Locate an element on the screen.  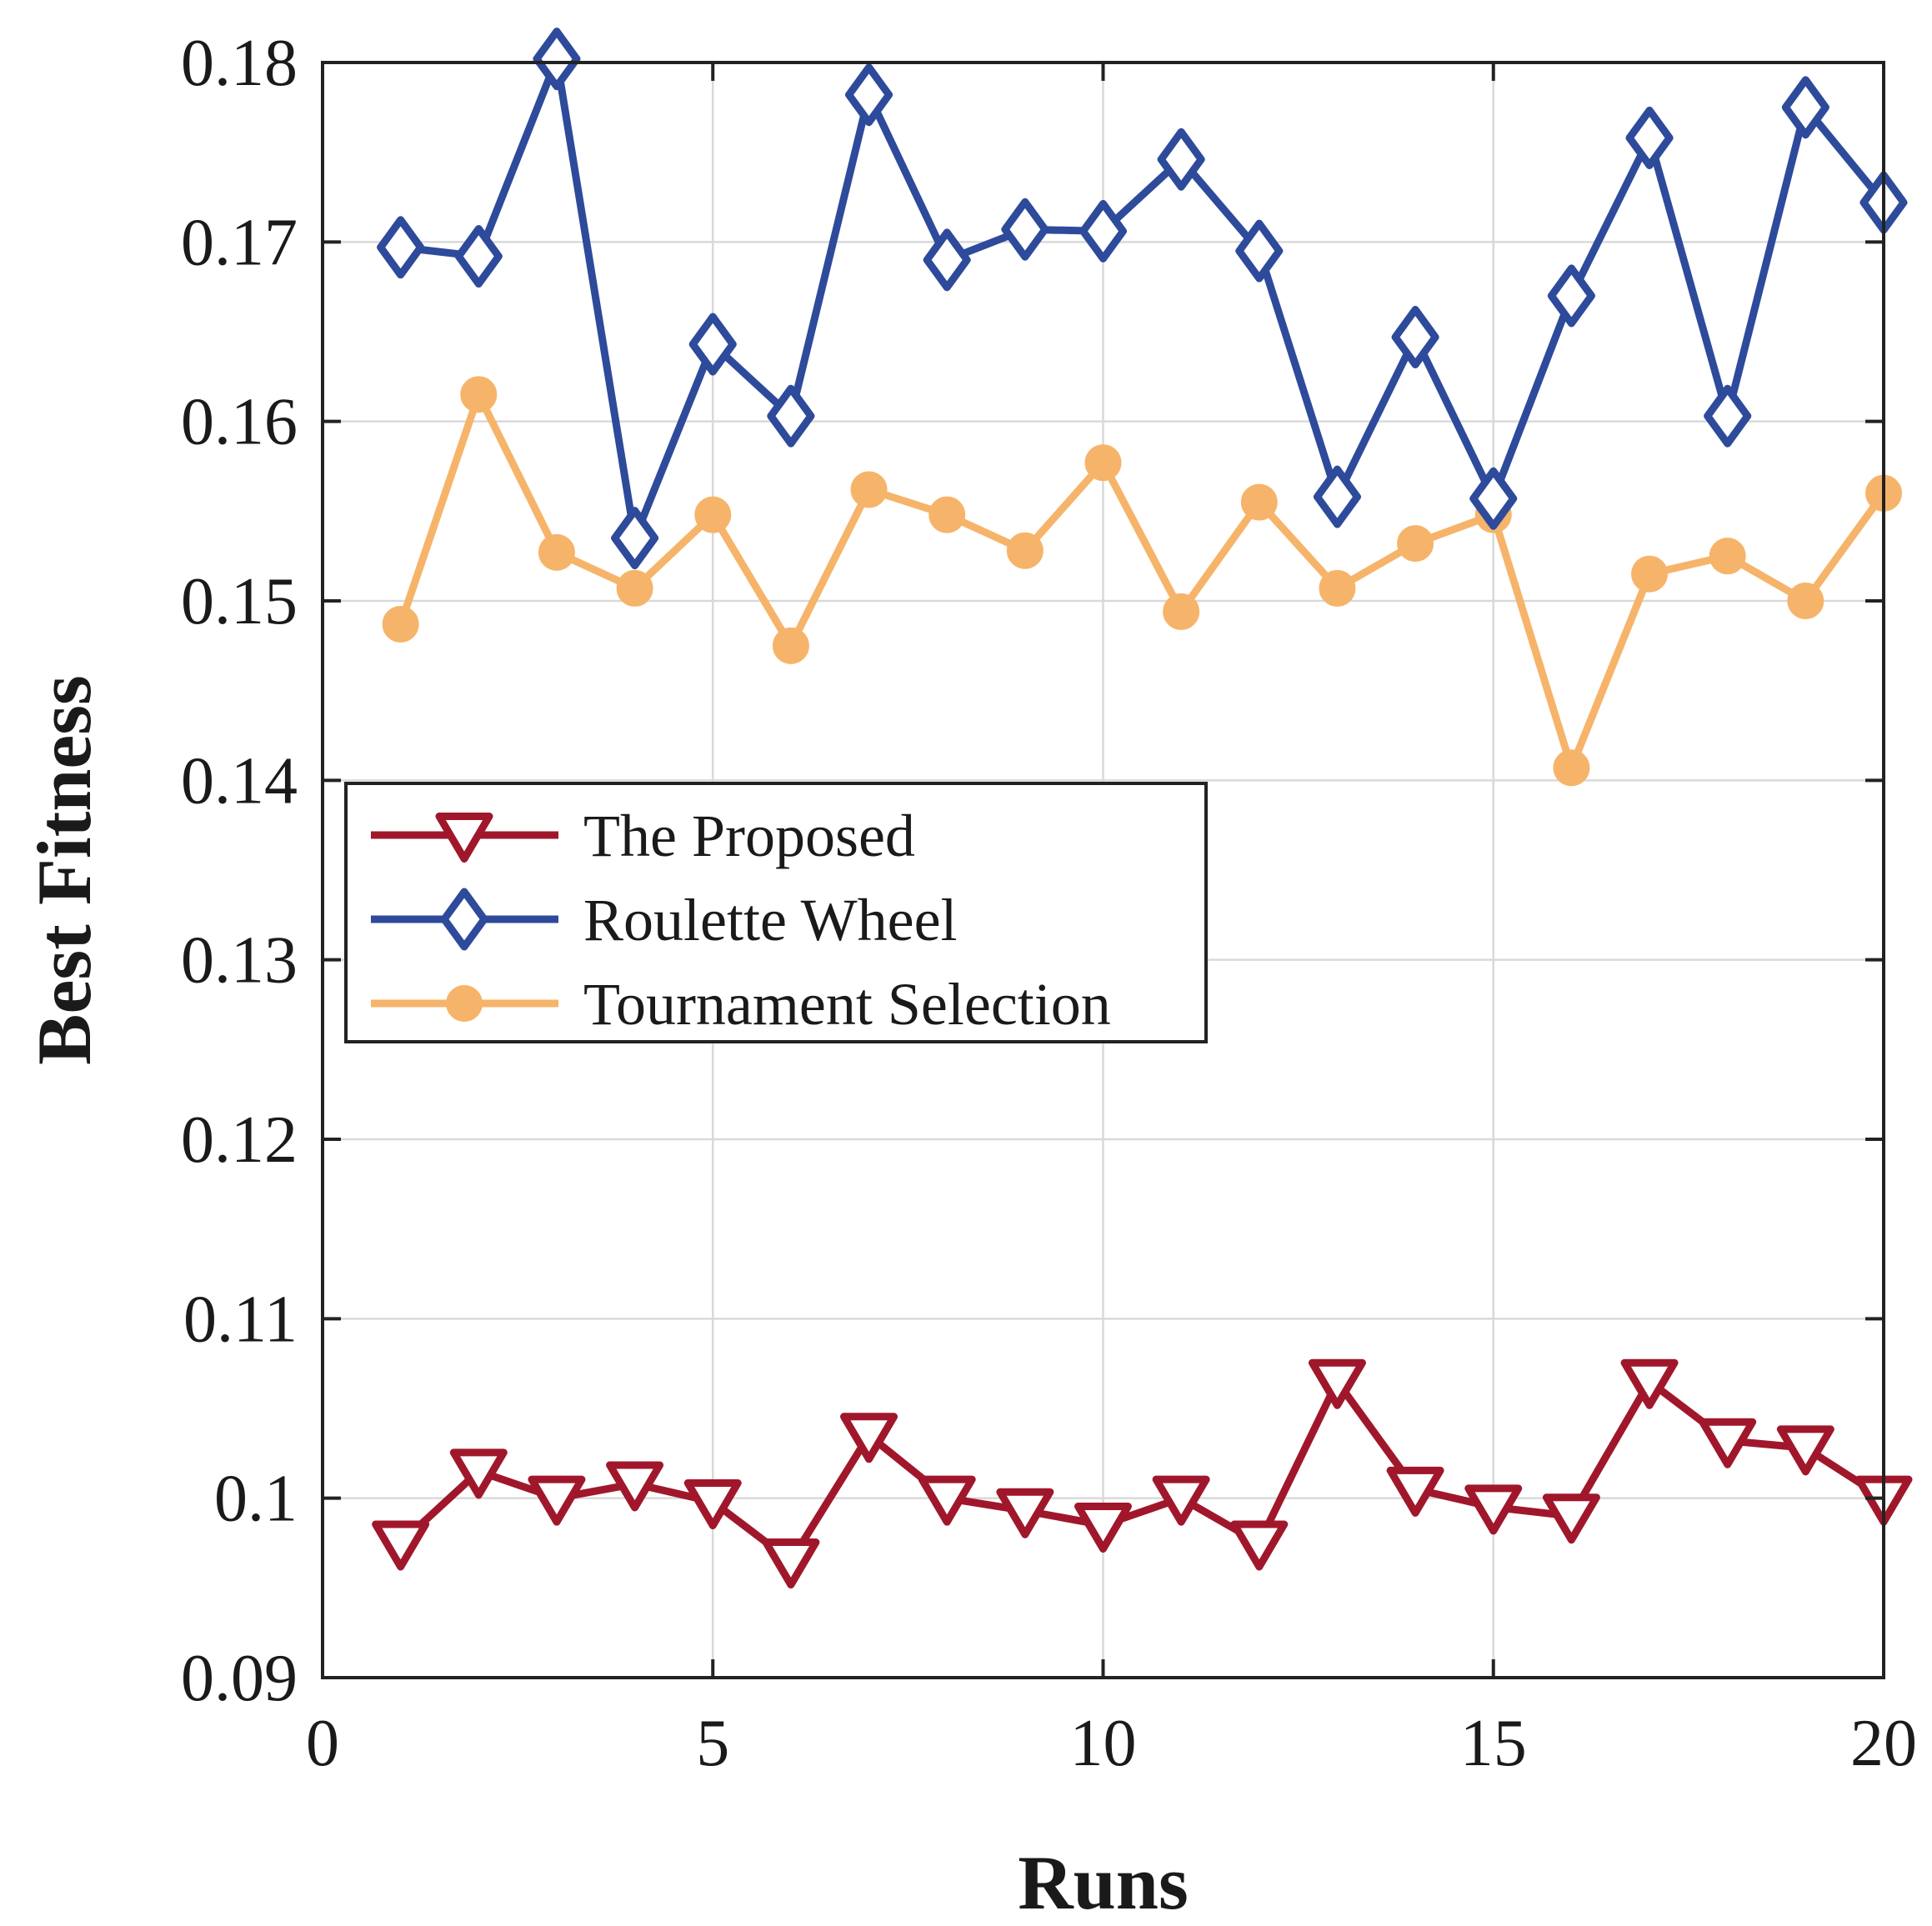
y-tick-label: 0.09 is located at coordinates (240, 1678).